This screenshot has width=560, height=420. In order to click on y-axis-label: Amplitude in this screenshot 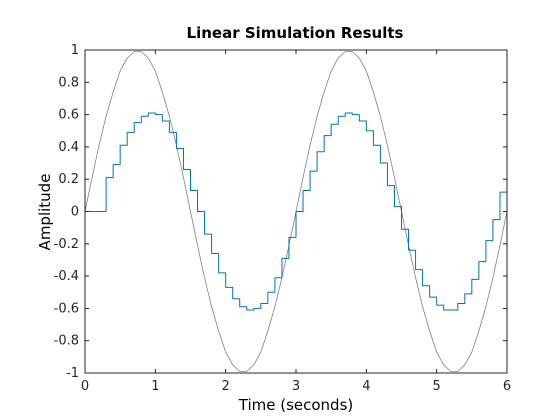, I will do `click(45, 212)`.